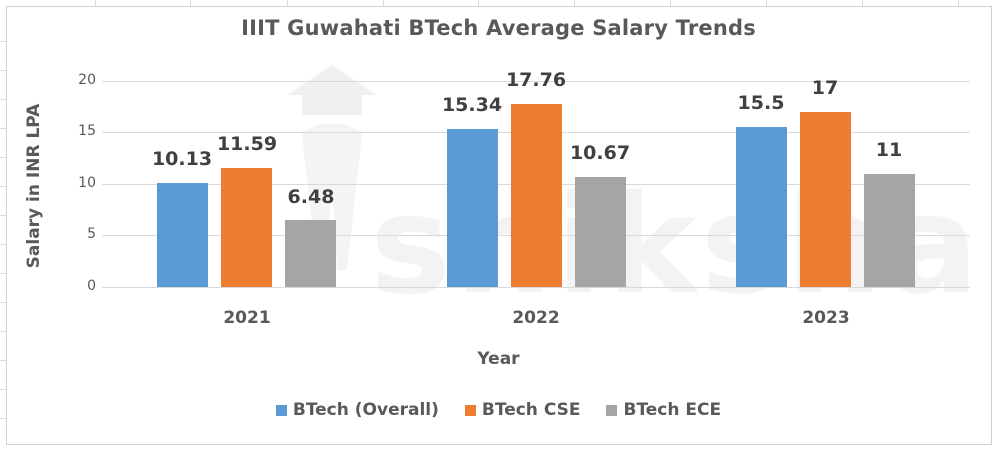 The width and height of the screenshot is (997, 453). I want to click on y-tick-10: 10, so click(87, 183).